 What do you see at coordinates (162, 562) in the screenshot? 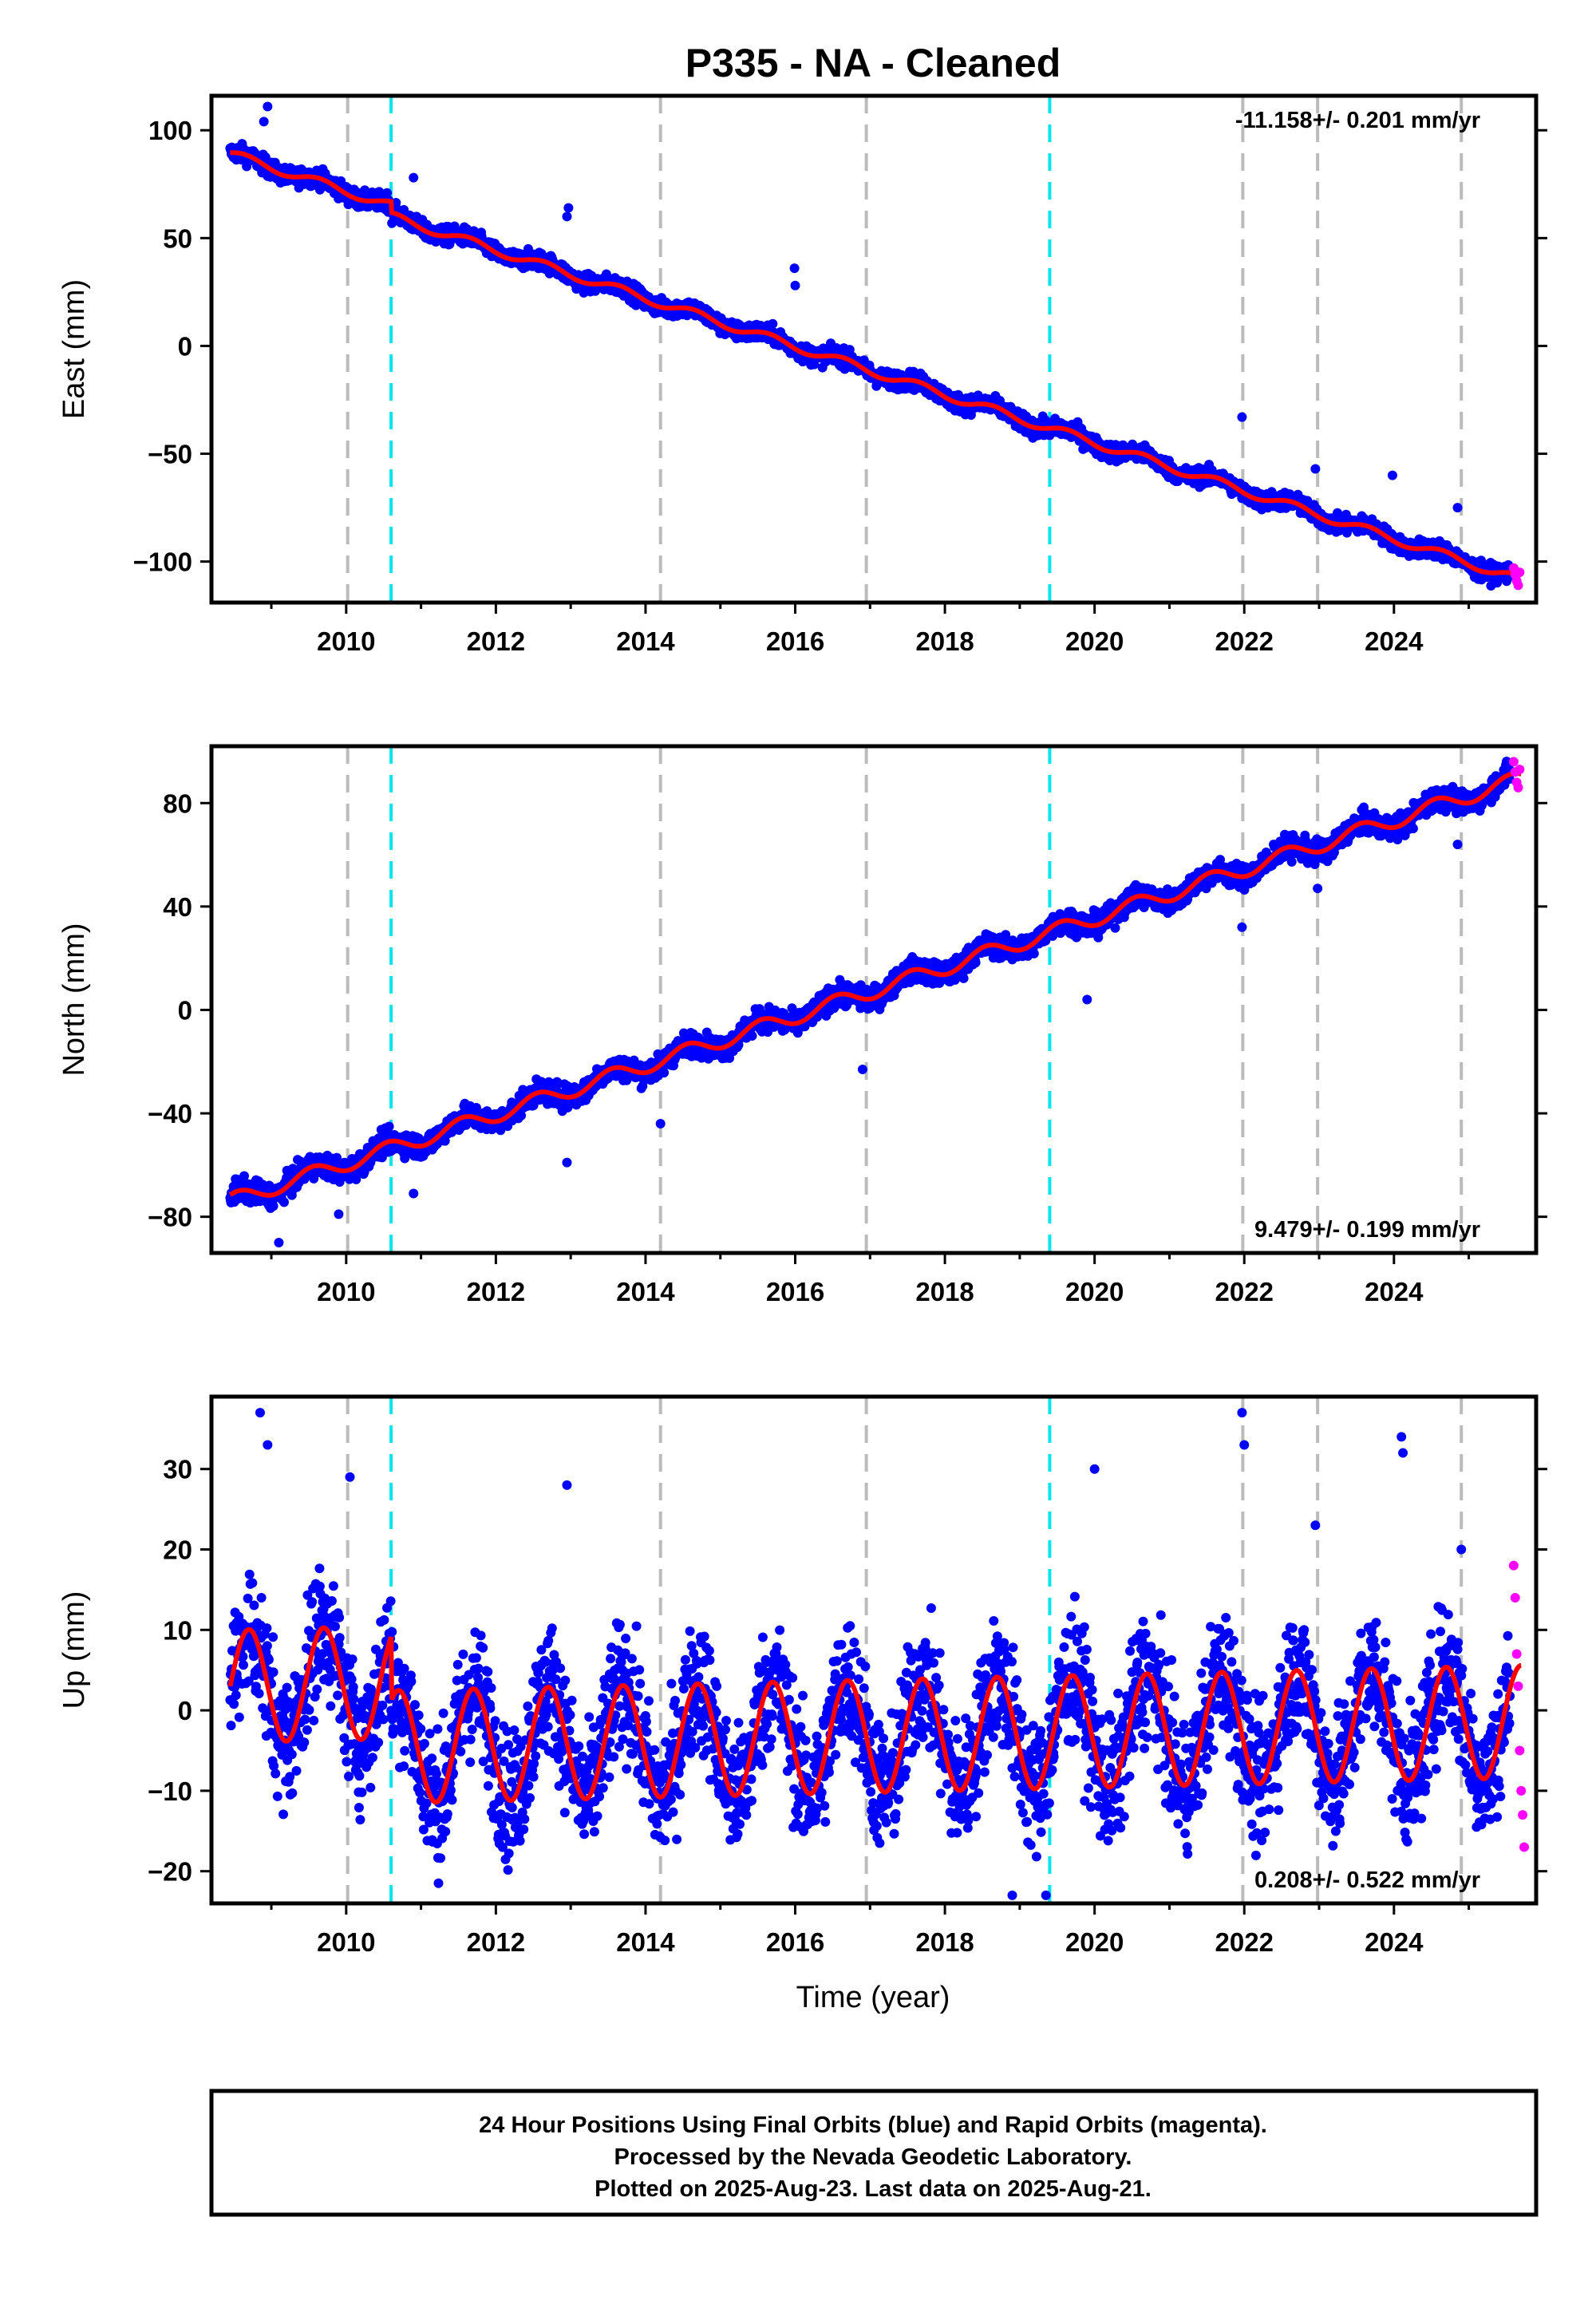
I see `y-tick-label: −100` at bounding box center [162, 562].